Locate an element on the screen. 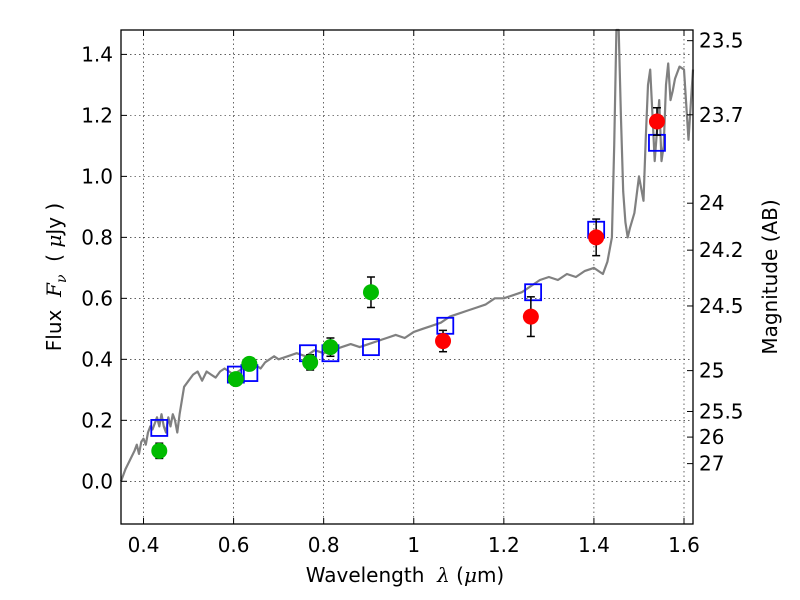  x-tick-label: 1 is located at coordinates (413, 545).